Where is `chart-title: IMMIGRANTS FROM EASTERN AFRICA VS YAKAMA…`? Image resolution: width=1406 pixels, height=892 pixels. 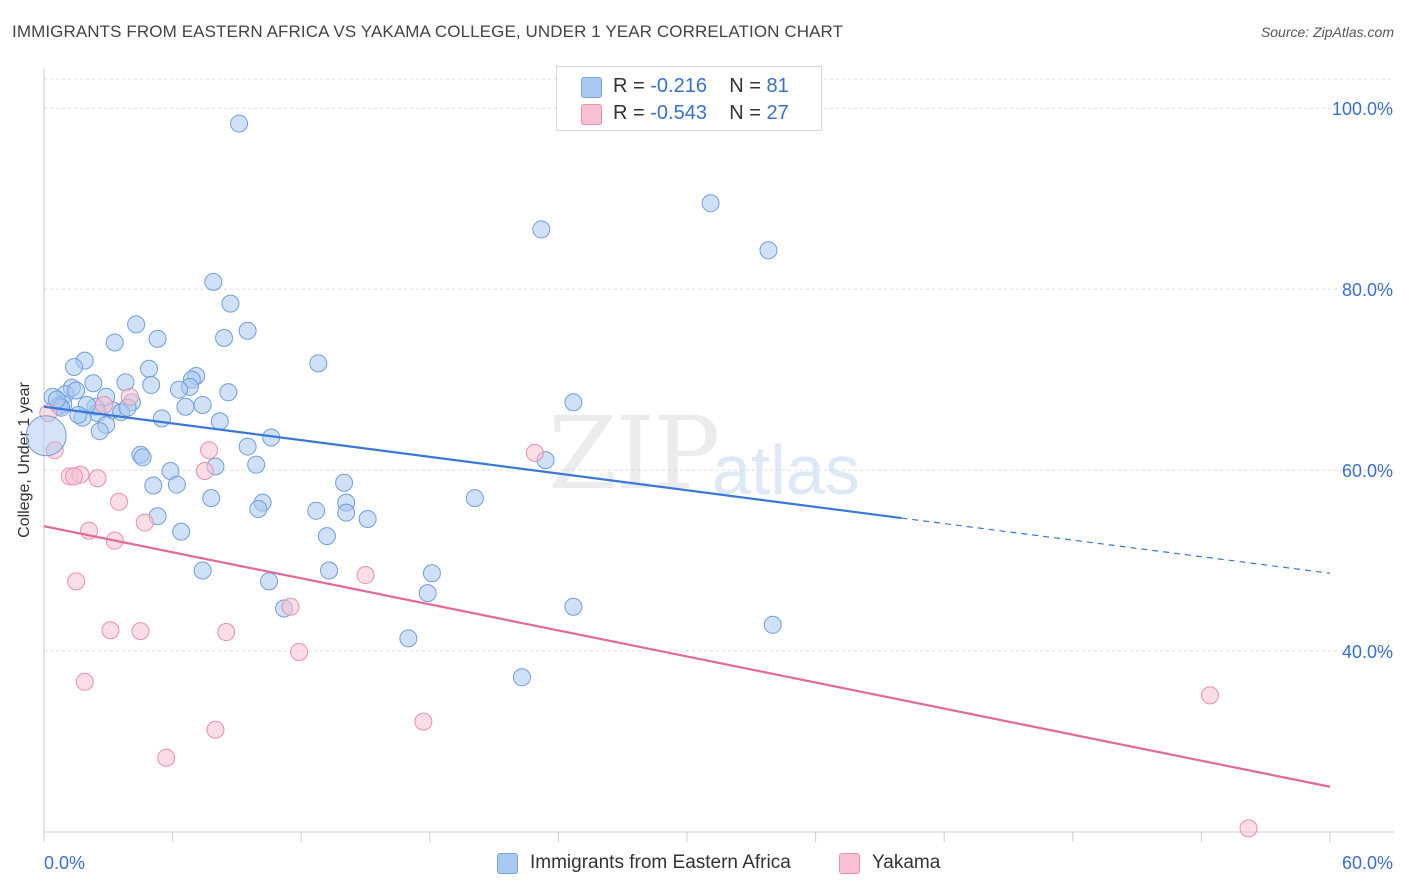
chart-title: IMMIGRANTS FROM EASTERN AFRICA VS YAKAMA… is located at coordinates (428, 31).